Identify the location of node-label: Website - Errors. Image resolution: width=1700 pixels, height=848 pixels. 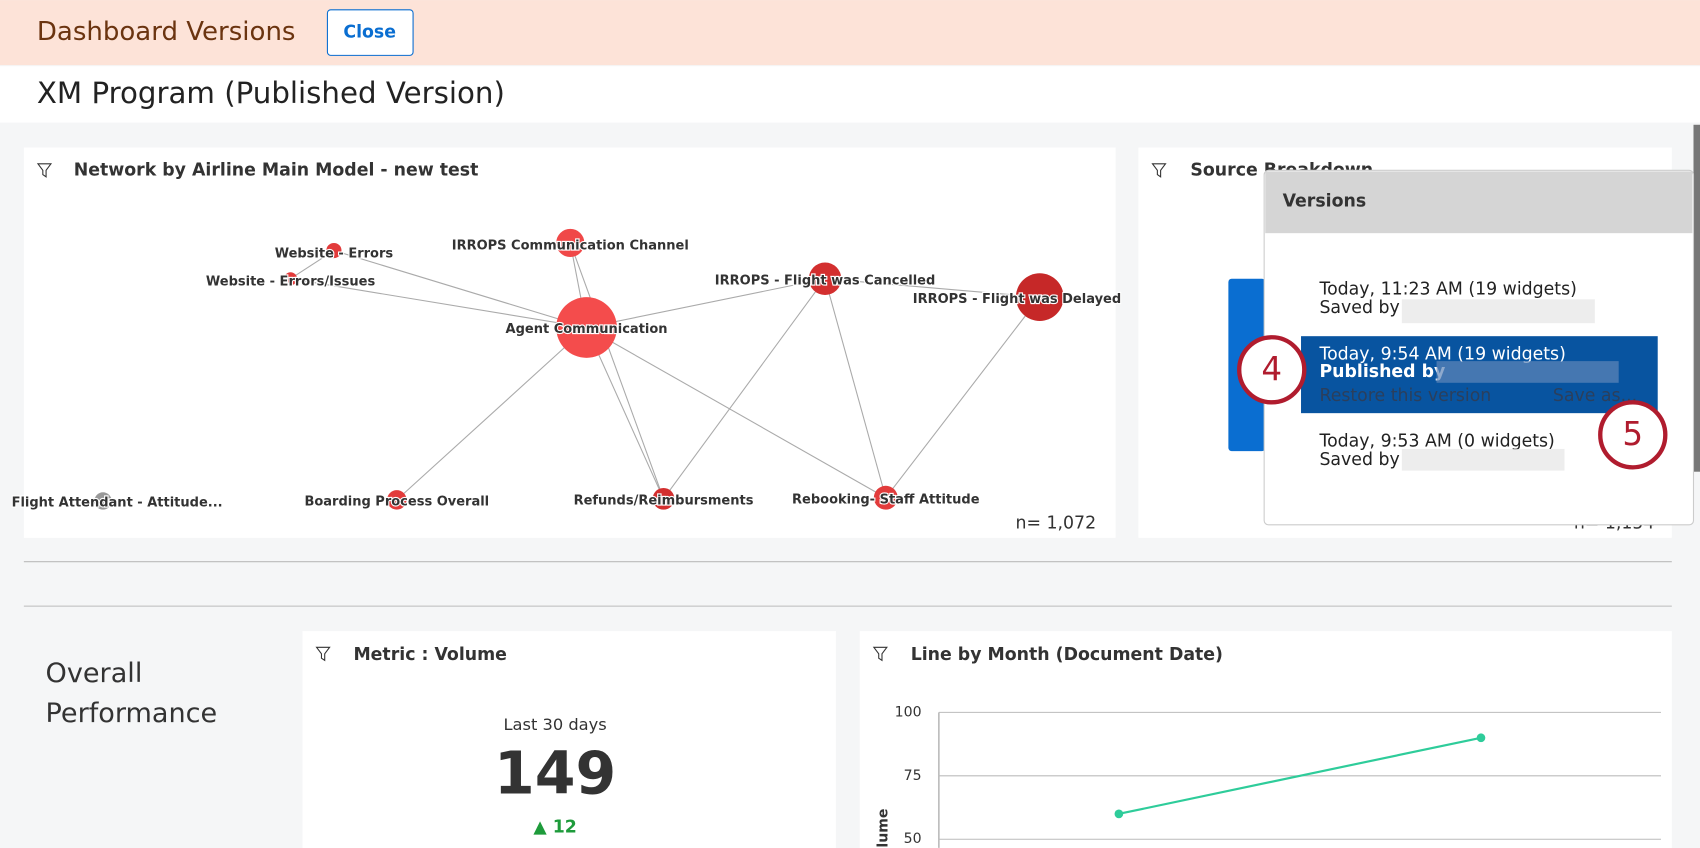
(334, 253).